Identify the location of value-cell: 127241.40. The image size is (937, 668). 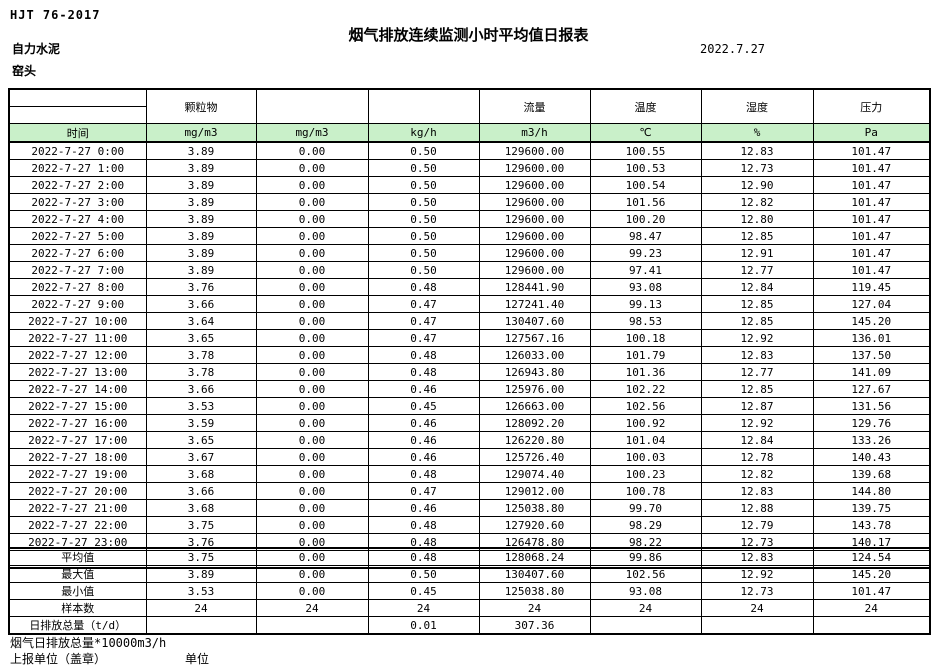
(534, 304).